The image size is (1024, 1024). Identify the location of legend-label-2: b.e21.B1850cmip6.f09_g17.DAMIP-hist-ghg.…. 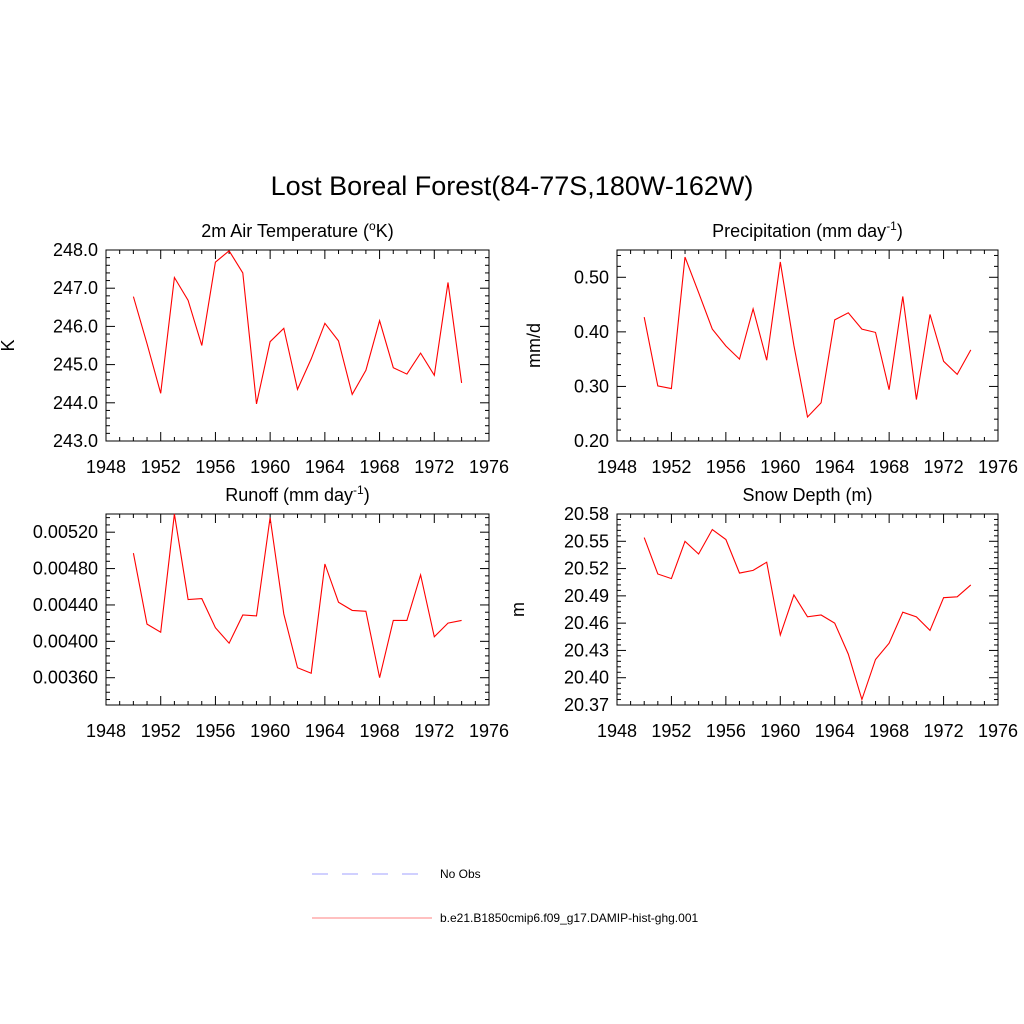
(569, 918).